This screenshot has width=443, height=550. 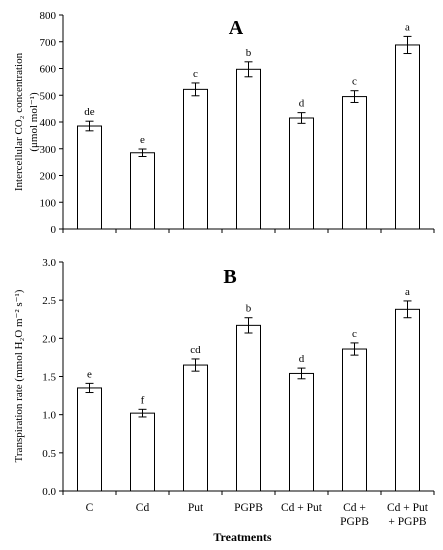 I want to click on x-category-label: Cd + Put, so click(x=302, y=508).